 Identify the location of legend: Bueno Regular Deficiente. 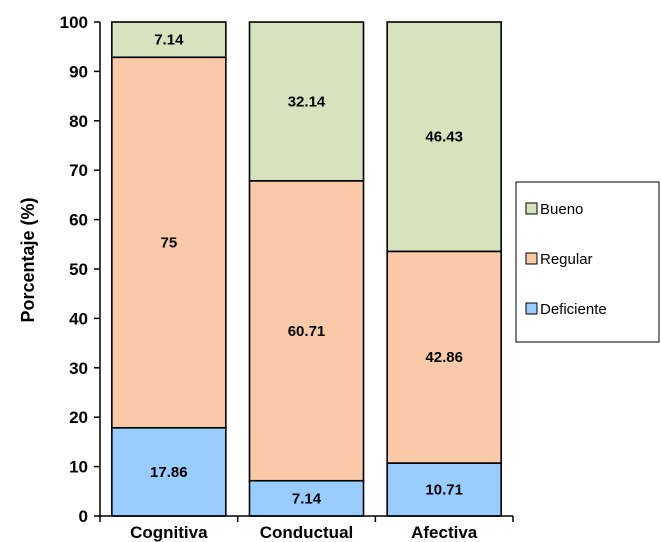
(587, 262).